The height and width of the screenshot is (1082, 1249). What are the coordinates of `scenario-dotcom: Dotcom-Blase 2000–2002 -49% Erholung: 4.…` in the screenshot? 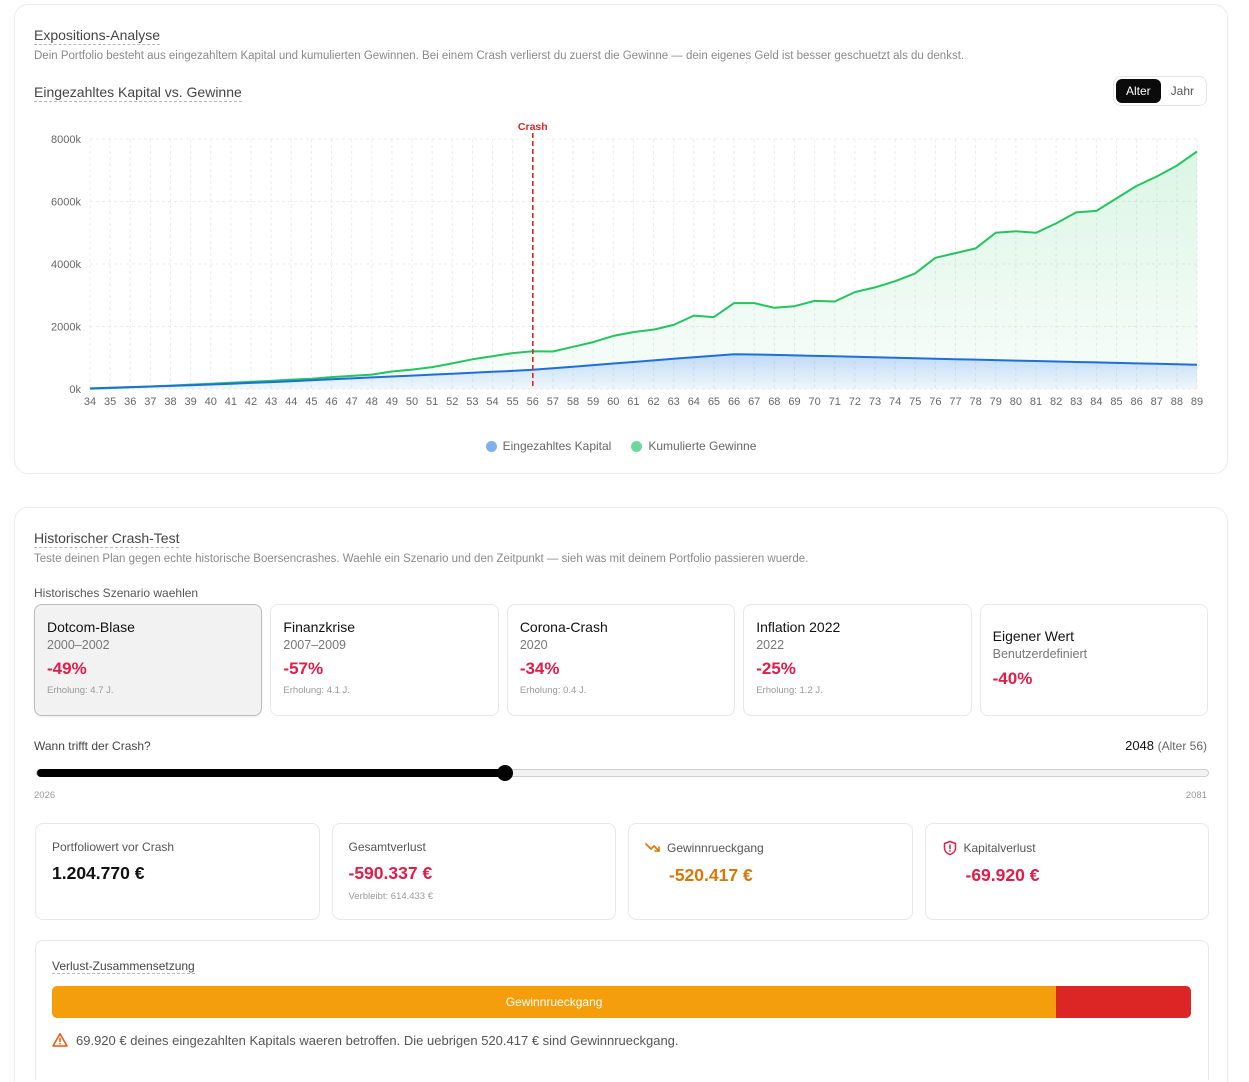 It's located at (148, 660).